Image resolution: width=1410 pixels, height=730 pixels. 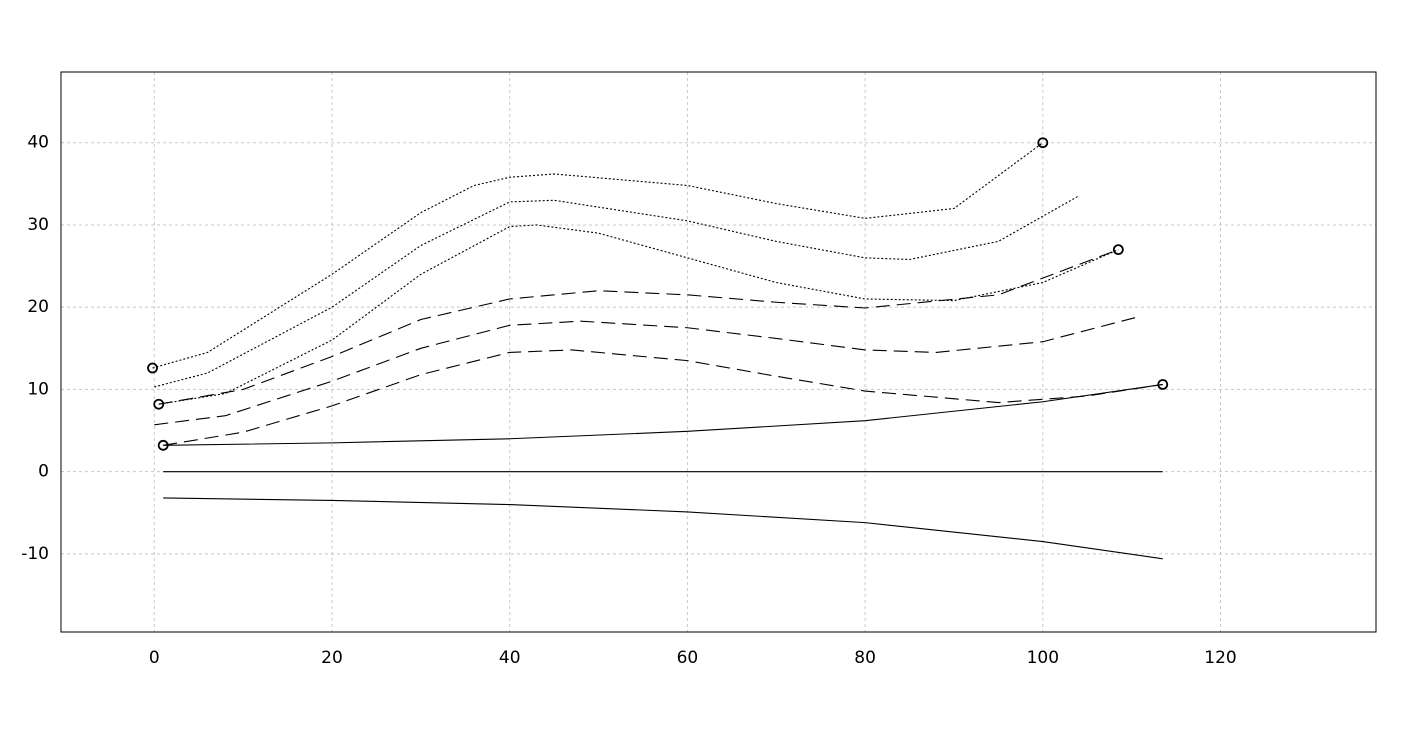 What do you see at coordinates (43, 472) in the screenshot?
I see `y-tick-label: 0` at bounding box center [43, 472].